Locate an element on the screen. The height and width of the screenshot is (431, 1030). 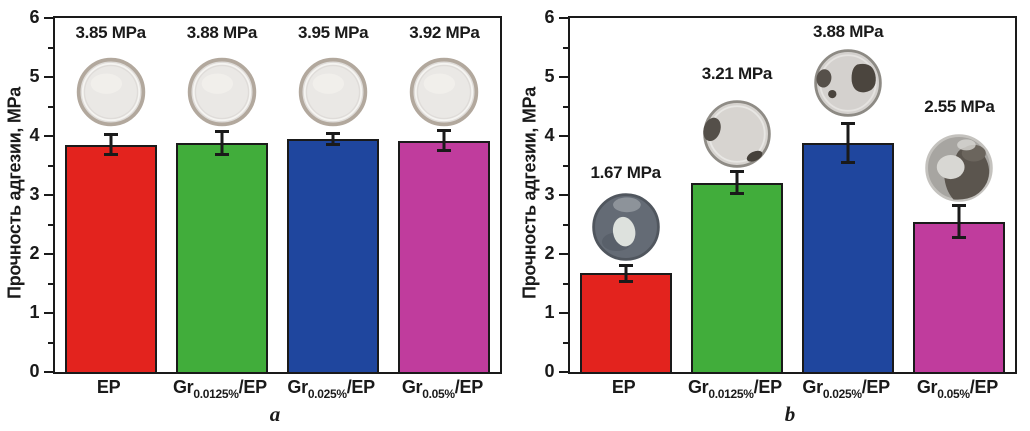
bar-value-label: 3.92 MPa is located at coordinates (444, 32).